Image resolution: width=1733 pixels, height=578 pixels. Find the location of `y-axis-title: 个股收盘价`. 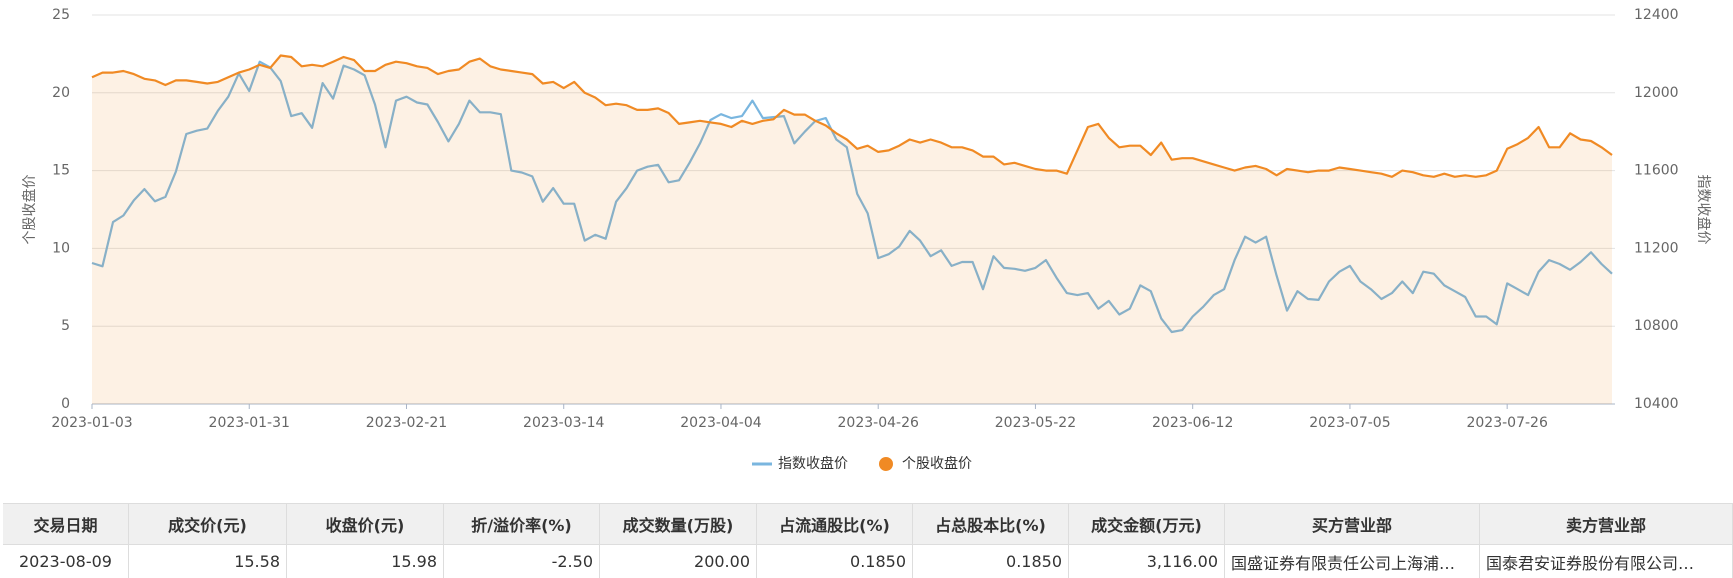

y-axis-title: 个股收盘价 is located at coordinates (29, 210).